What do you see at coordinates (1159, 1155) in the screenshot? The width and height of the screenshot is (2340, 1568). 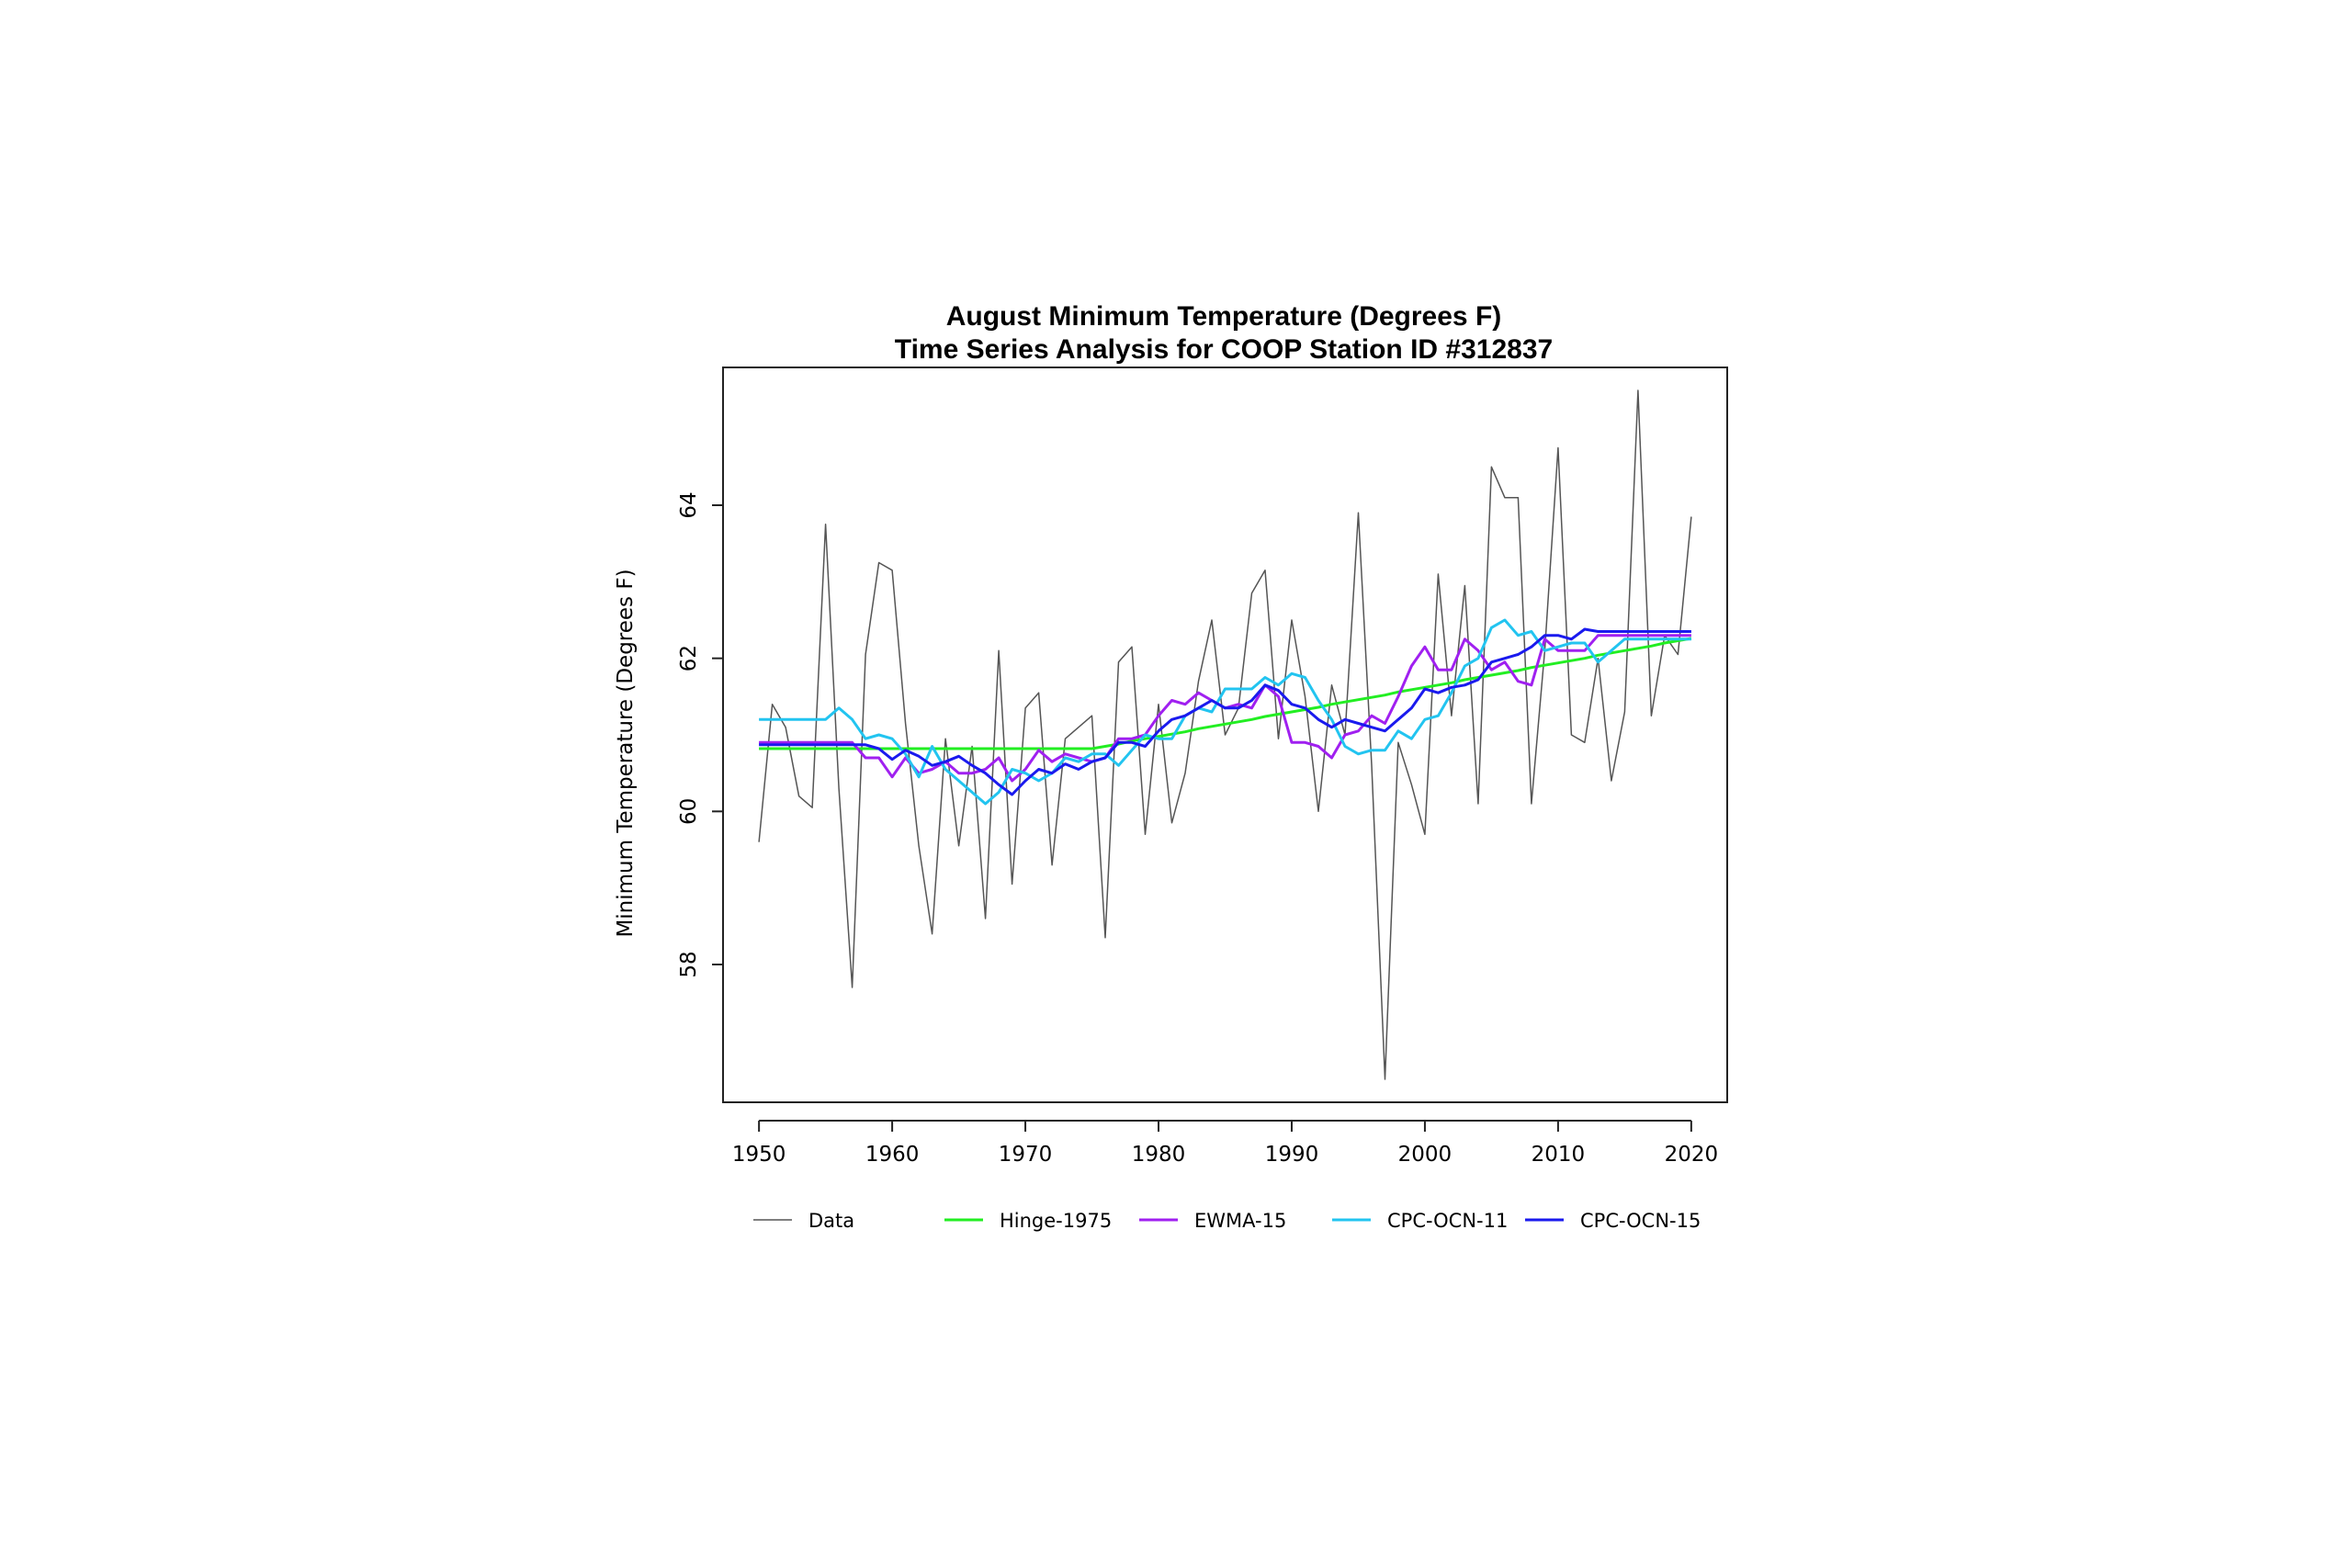 I see `x-tick-label: 1980` at bounding box center [1159, 1155].